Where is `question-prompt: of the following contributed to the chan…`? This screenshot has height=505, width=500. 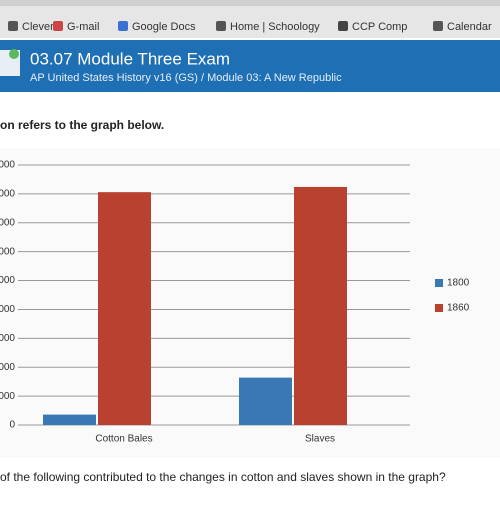 question-prompt: of the following contributed to the chan… is located at coordinates (223, 477).